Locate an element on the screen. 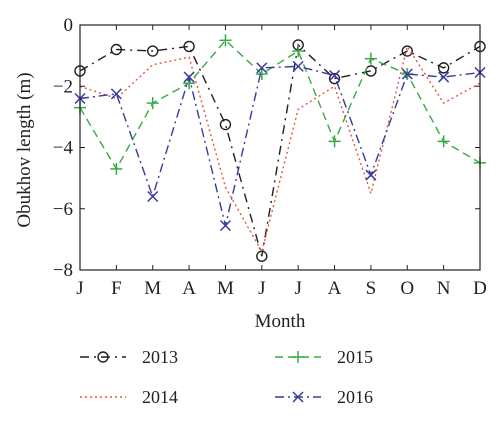 This screenshot has width=500, height=421. legend-item-2016: 2016 is located at coordinates (324, 397).